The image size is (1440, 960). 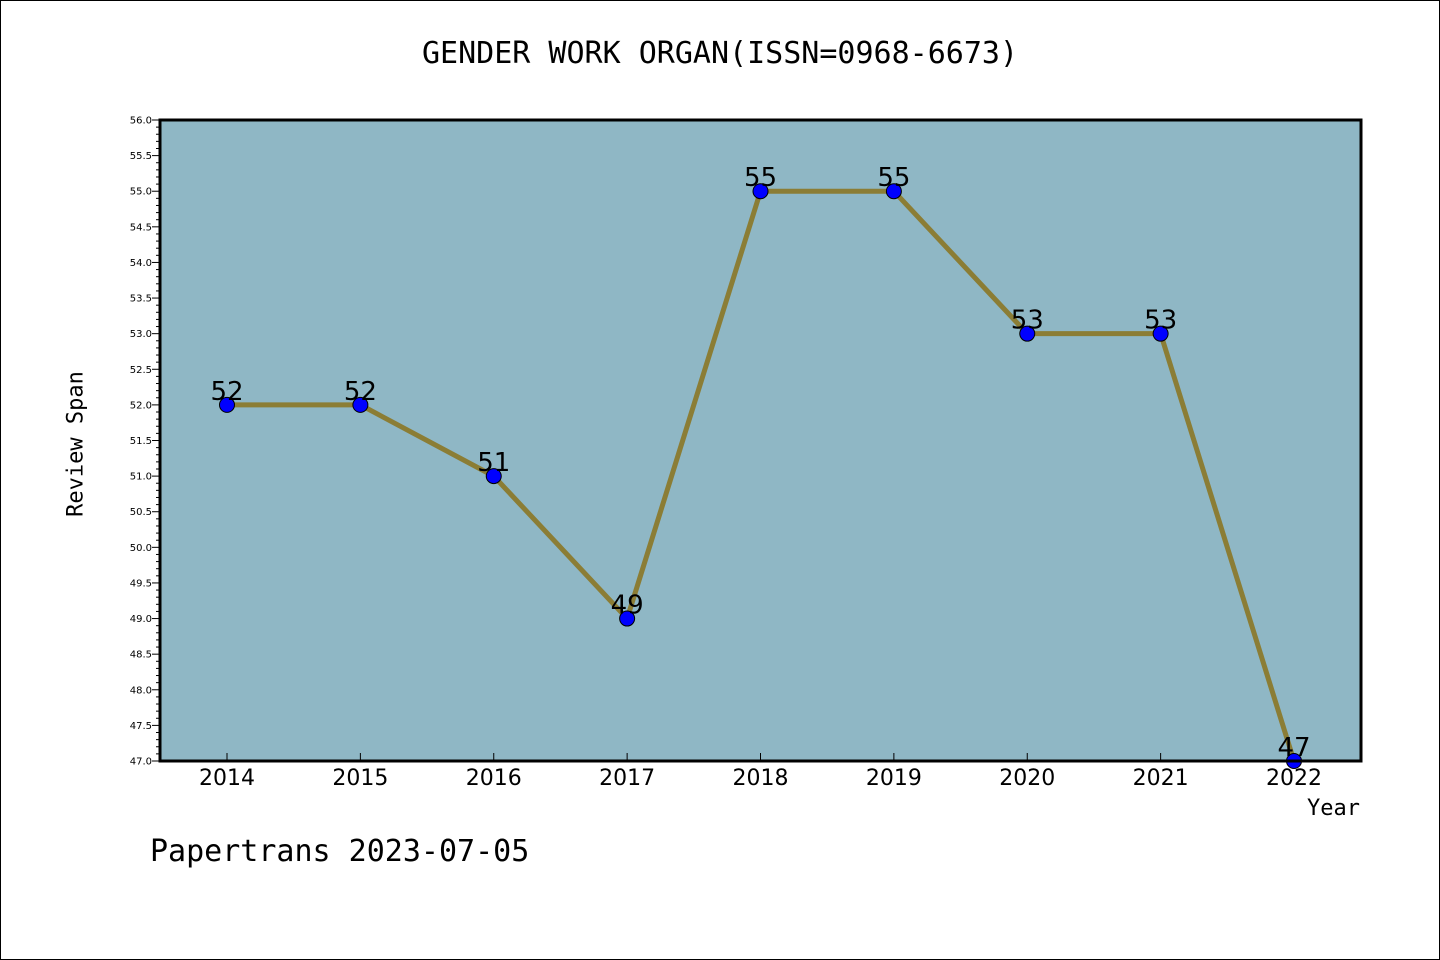 What do you see at coordinates (141, 192) in the screenshot?
I see `y-tick-label: 55.0` at bounding box center [141, 192].